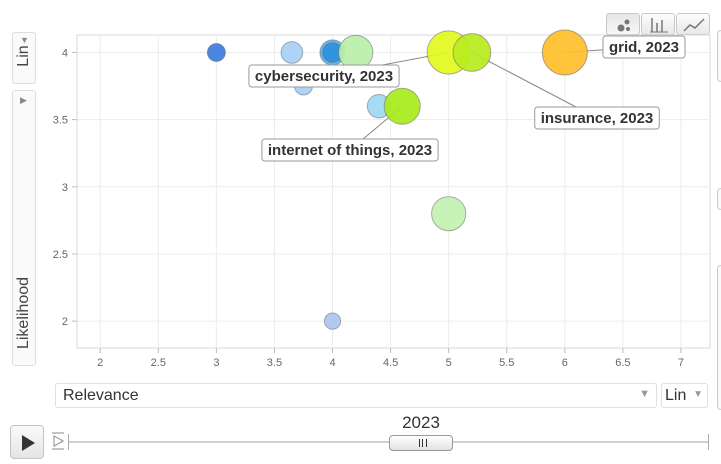 This screenshot has width=721, height=464. I want to click on line-chart-icon, so click(694, 25).